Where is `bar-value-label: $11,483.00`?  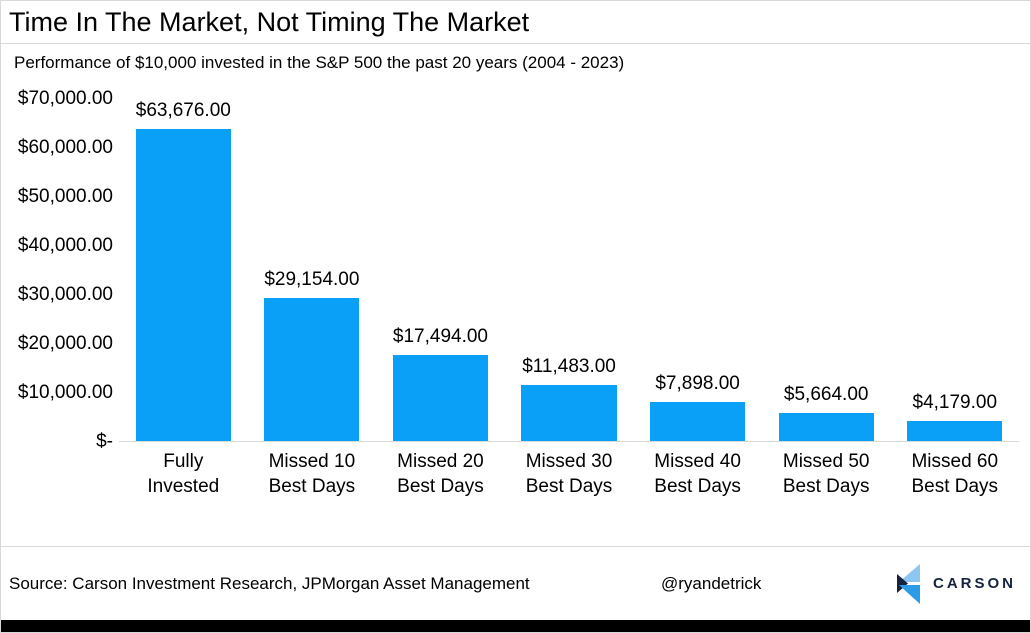 bar-value-label: $11,483.00 is located at coordinates (569, 366).